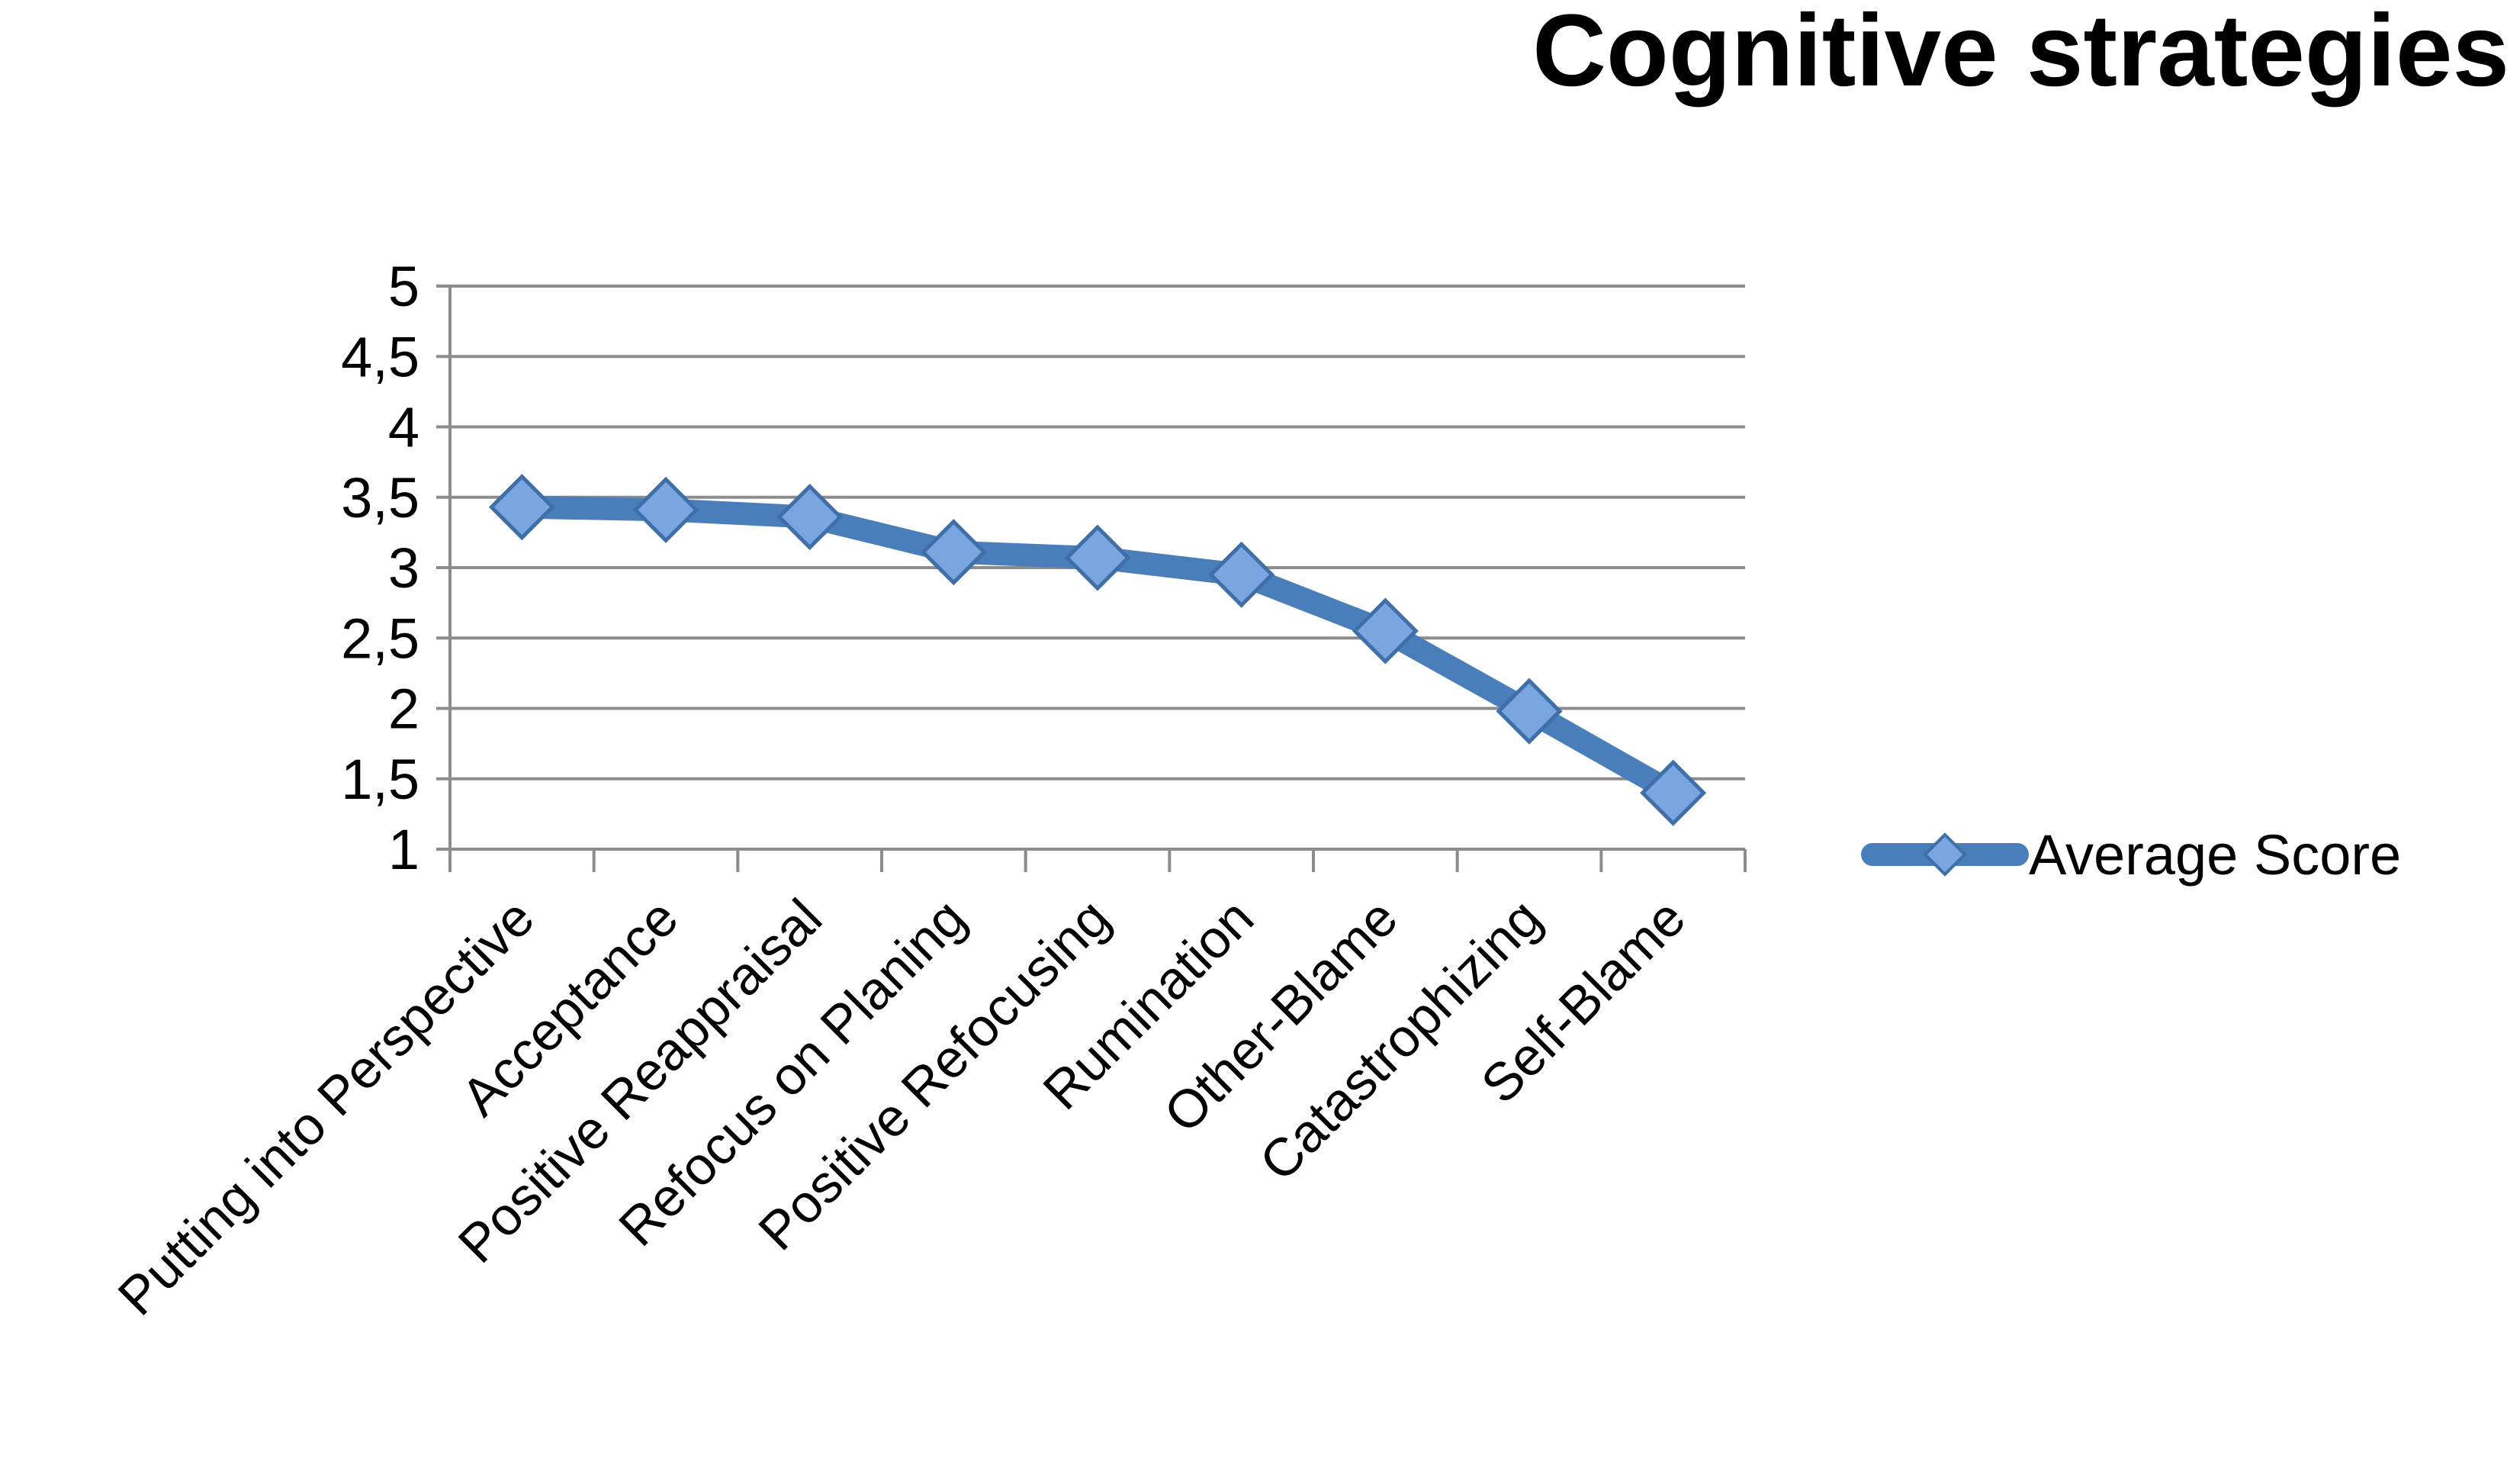  Describe the element at coordinates (403, 568) in the screenshot. I see `y-tick-label: 3` at that location.